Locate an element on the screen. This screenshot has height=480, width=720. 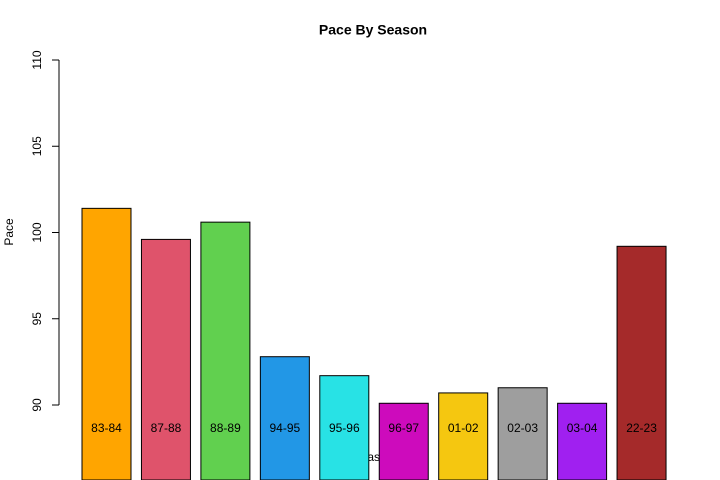
category-label: 94-95 is located at coordinates (284, 428).